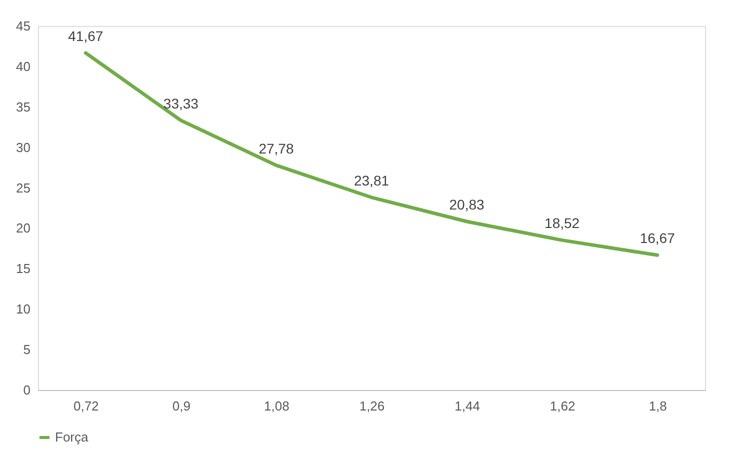  I want to click on y-tick-label: 45, so click(23, 26).